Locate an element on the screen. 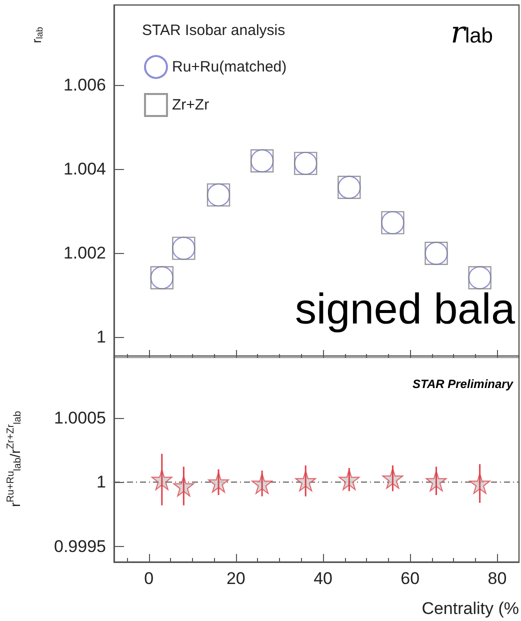 The image size is (521, 621). x-tick-label: 80 is located at coordinates (497, 578).